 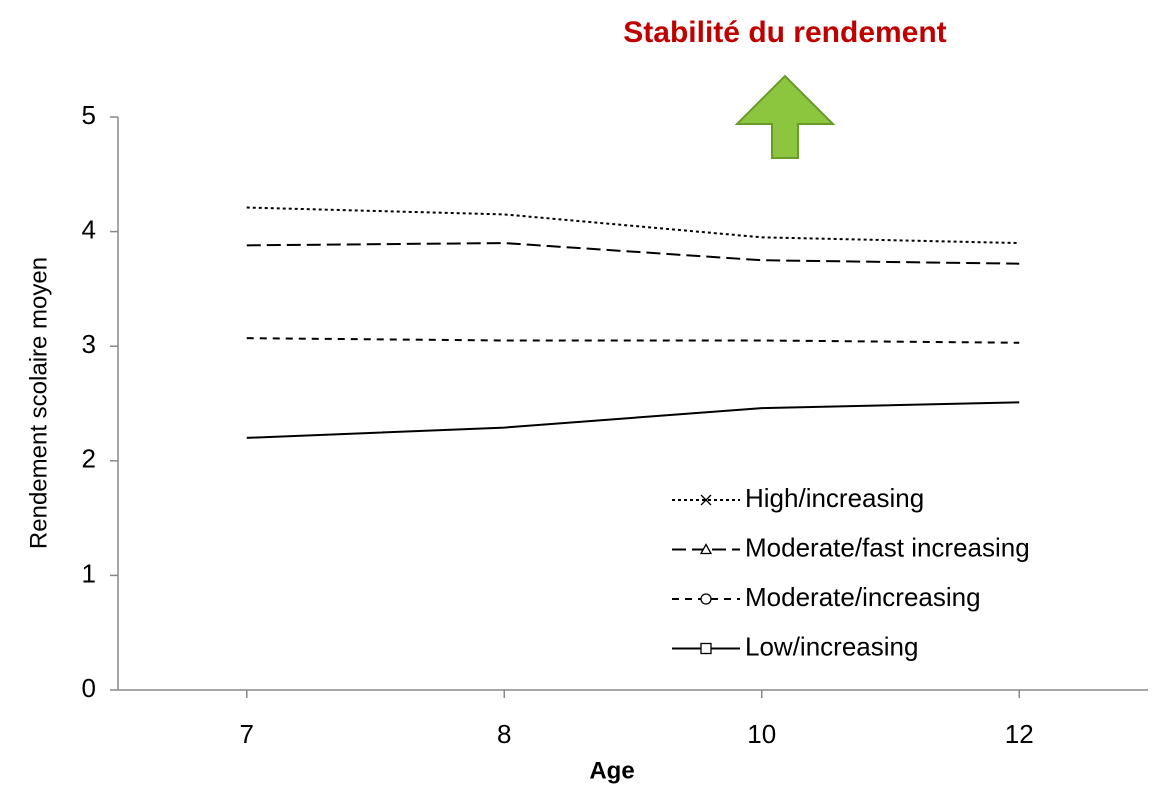 I want to click on x-axis-label: Age, so click(x=611, y=770).